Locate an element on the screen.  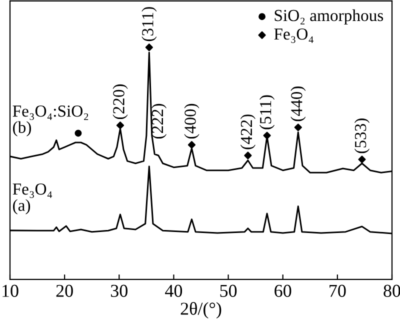
annotation: Fe₃O₄ (a) is located at coordinates (32, 198).